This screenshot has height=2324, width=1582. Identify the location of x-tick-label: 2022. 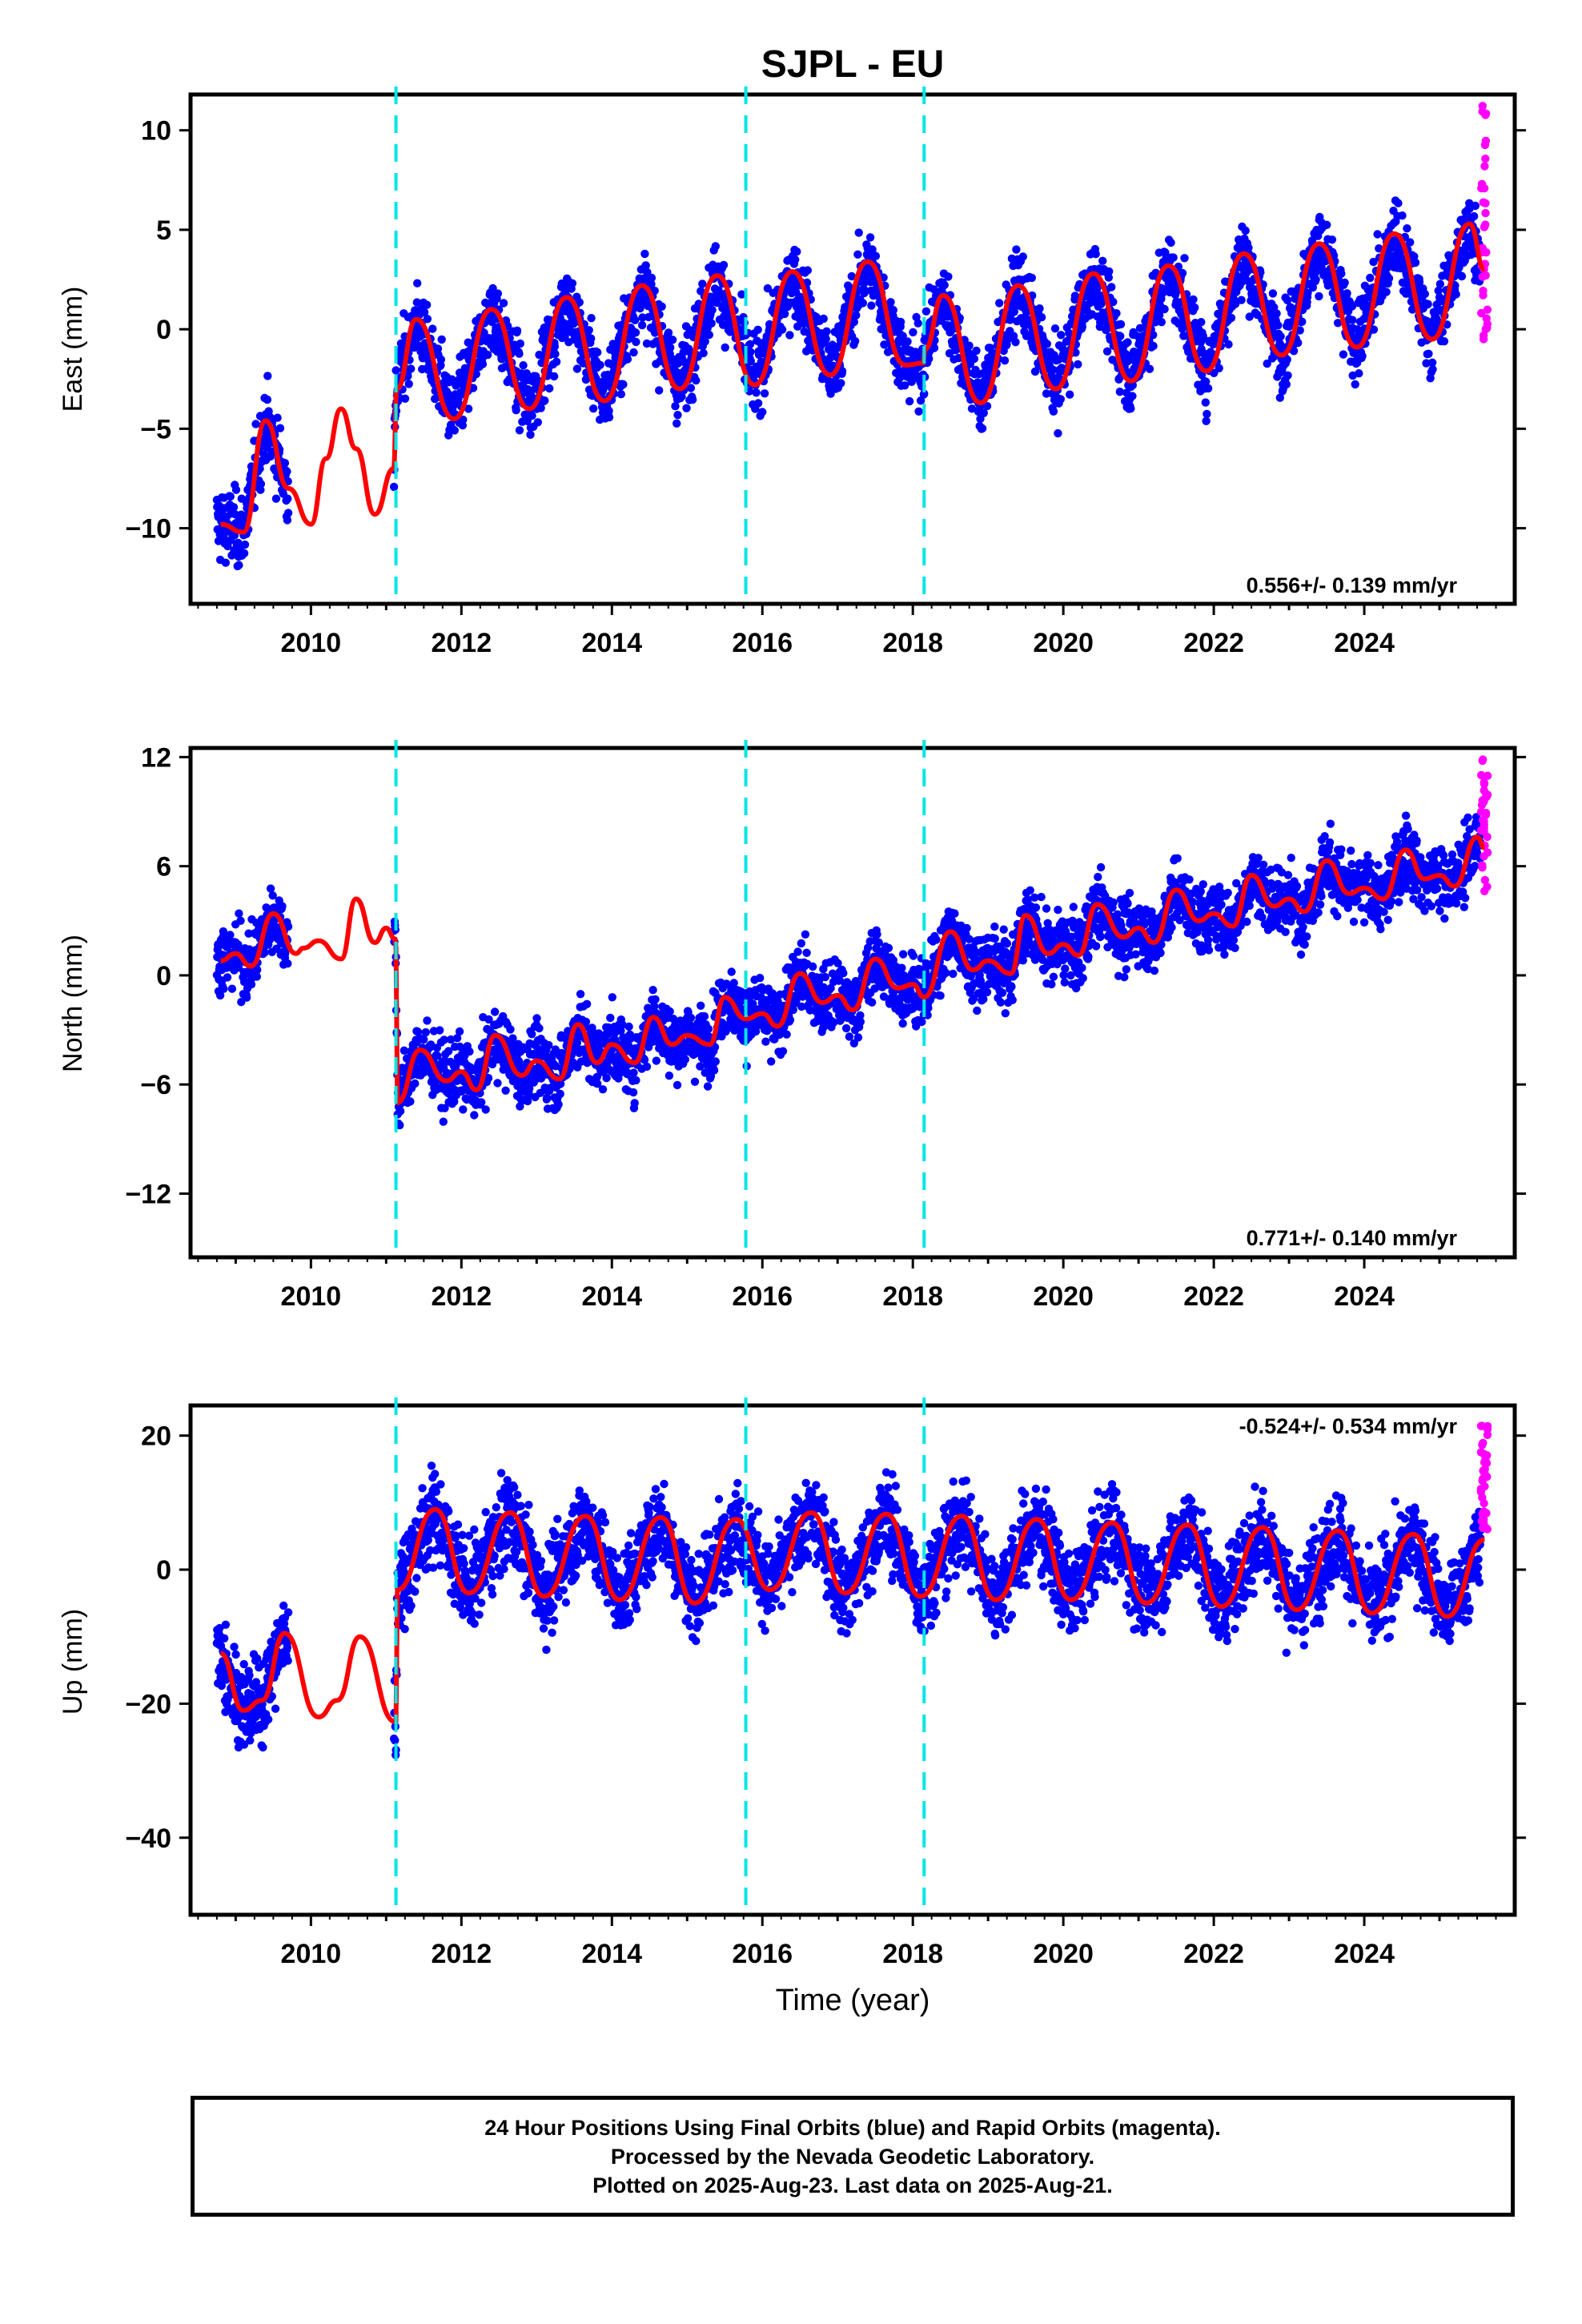
(1214, 643).